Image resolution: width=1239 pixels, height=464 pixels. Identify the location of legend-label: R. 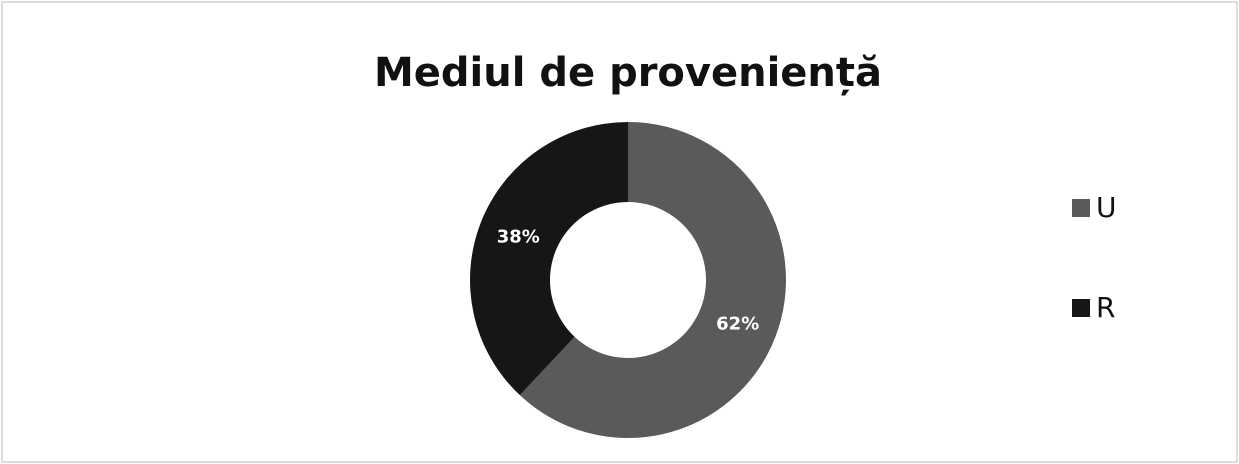
(1105, 307).